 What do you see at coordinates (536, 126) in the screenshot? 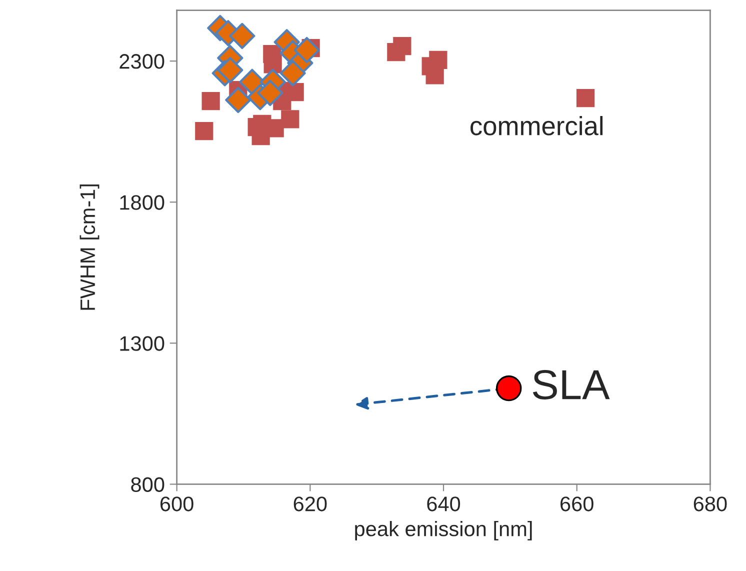
I see `annotation: commercial` at bounding box center [536, 126].